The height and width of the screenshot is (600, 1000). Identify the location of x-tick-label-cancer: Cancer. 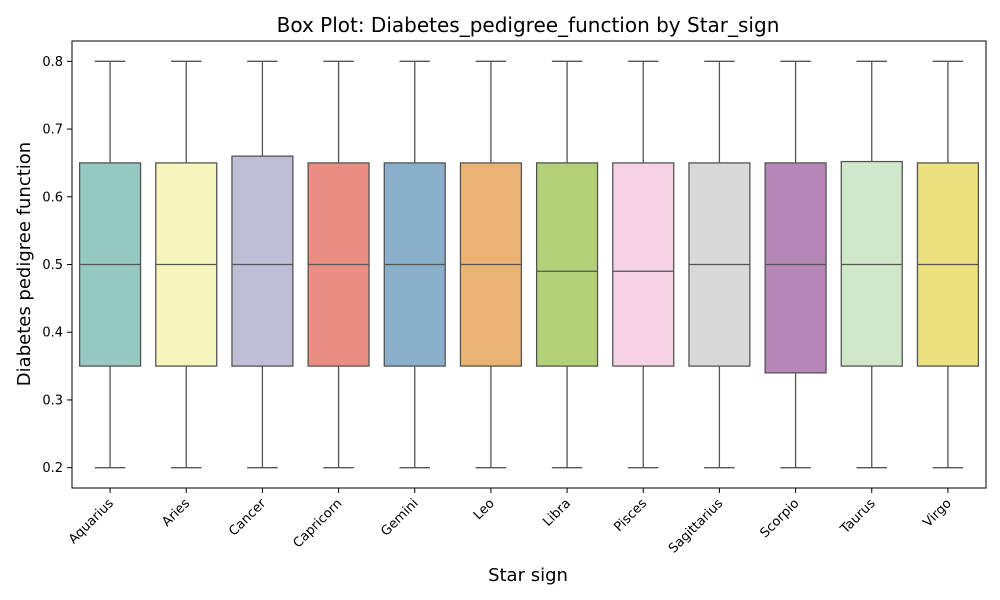
(247, 517).